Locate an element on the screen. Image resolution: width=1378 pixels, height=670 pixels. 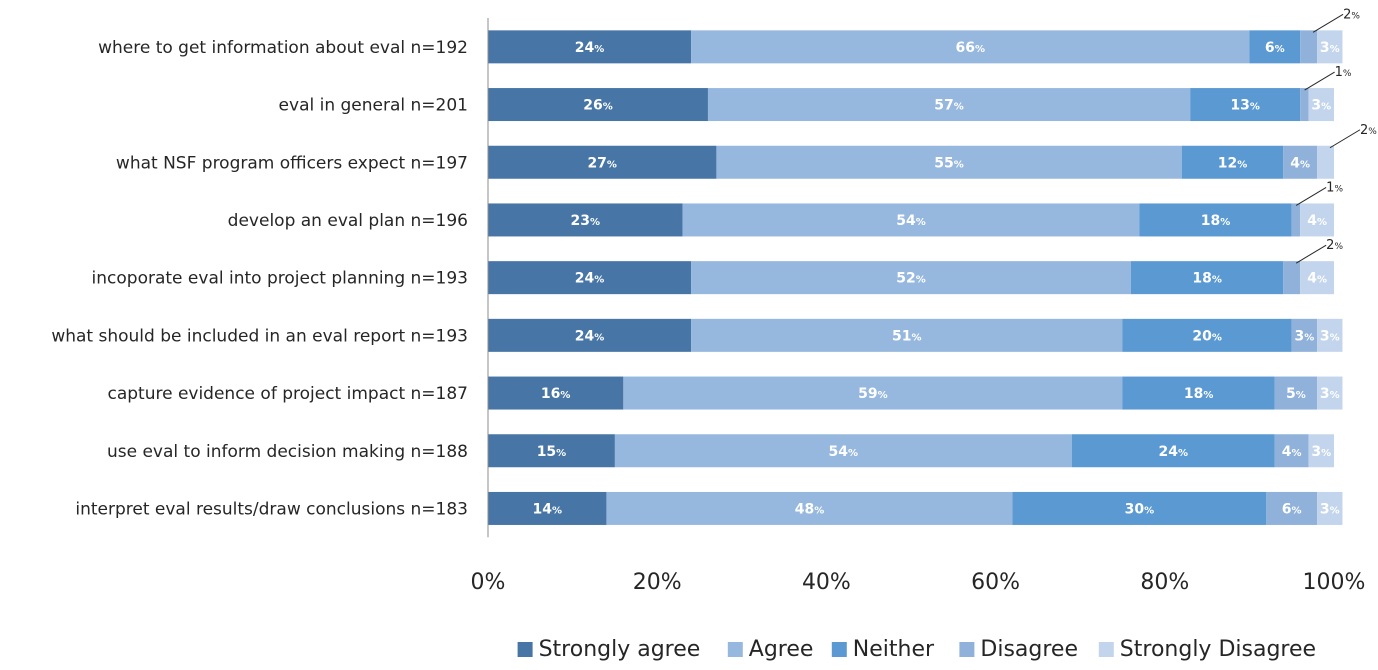
data-label: 14% is located at coordinates (547, 509).